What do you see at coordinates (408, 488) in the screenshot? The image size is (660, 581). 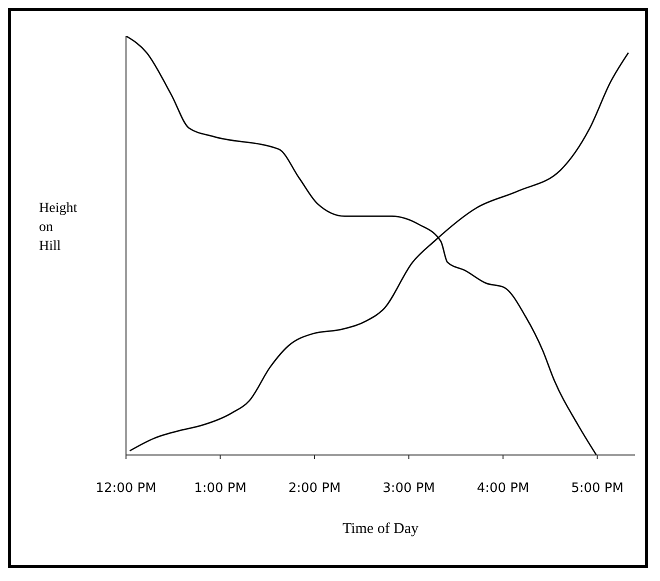 I see `x-tick-label: 3:00 PM` at bounding box center [408, 488].